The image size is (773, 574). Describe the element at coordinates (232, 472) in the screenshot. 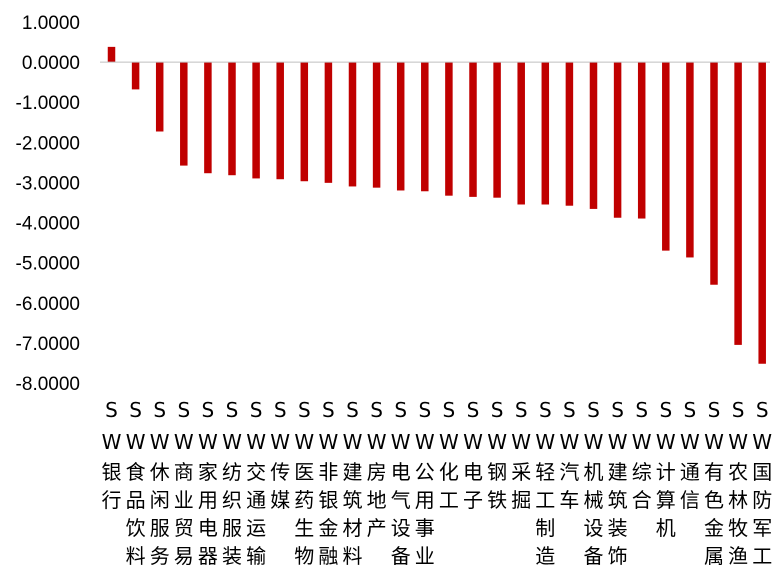

I see `x-tick-label-char: 纺` at that location.